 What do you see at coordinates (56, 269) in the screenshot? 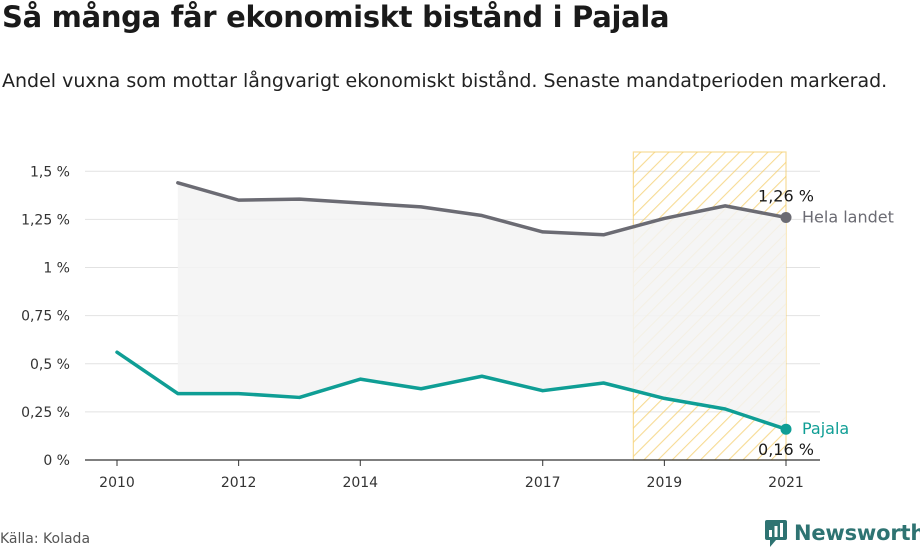
I see `y-tick-label: 1 %` at bounding box center [56, 269].